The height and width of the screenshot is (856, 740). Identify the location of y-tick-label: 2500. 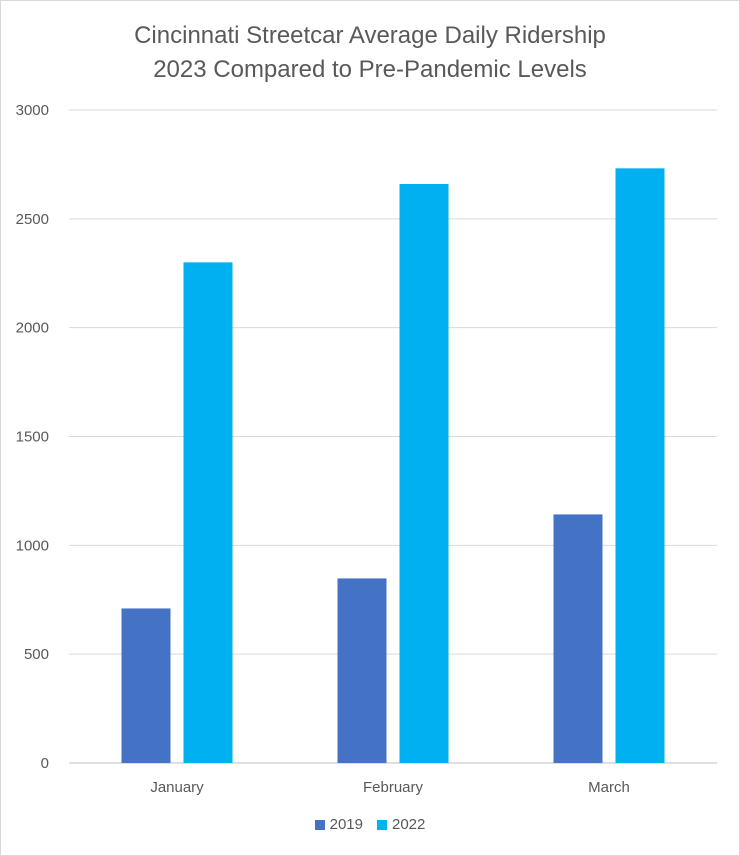
(32, 219).